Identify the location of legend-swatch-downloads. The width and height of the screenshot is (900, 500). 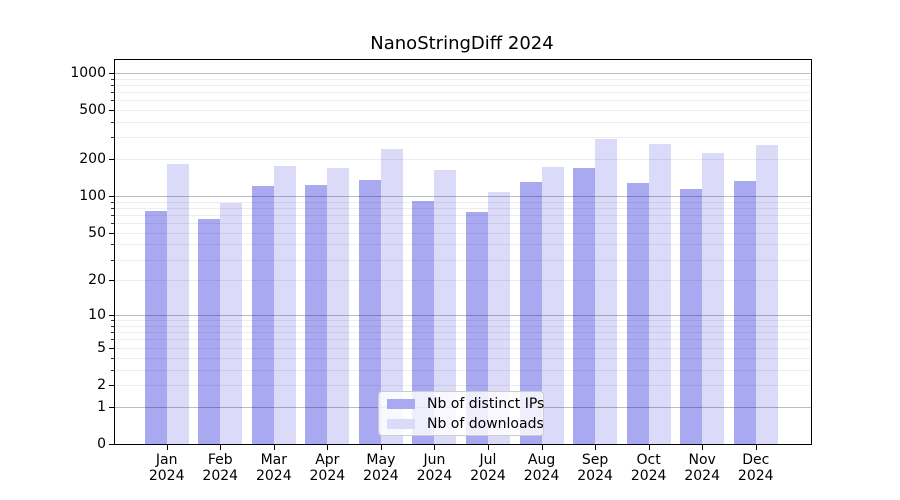
(401, 423).